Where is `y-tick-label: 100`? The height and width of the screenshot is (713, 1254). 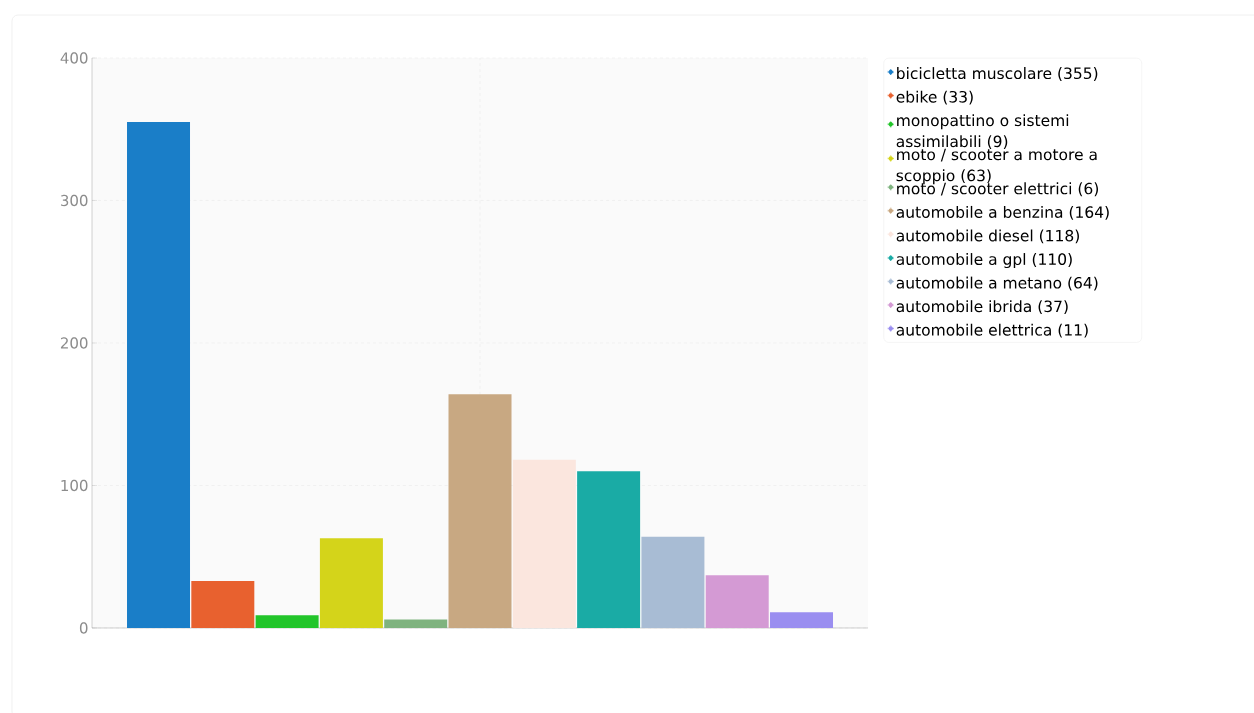 y-tick-label: 100 is located at coordinates (74, 485).